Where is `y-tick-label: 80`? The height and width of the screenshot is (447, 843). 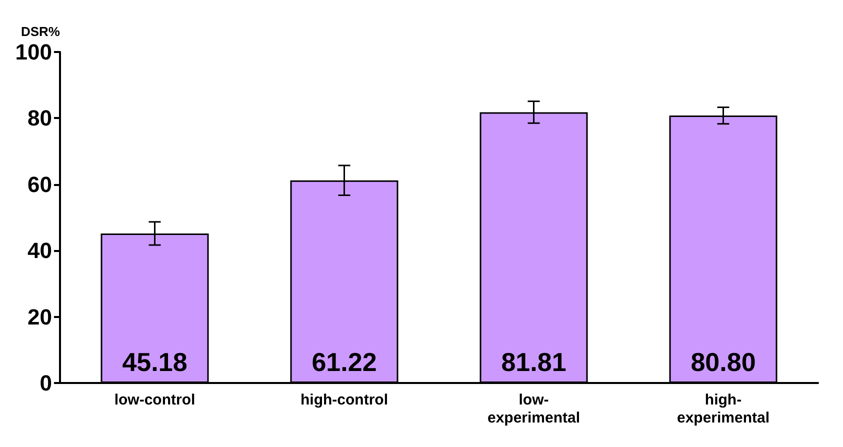 y-tick-label: 80 is located at coordinates (40, 118).